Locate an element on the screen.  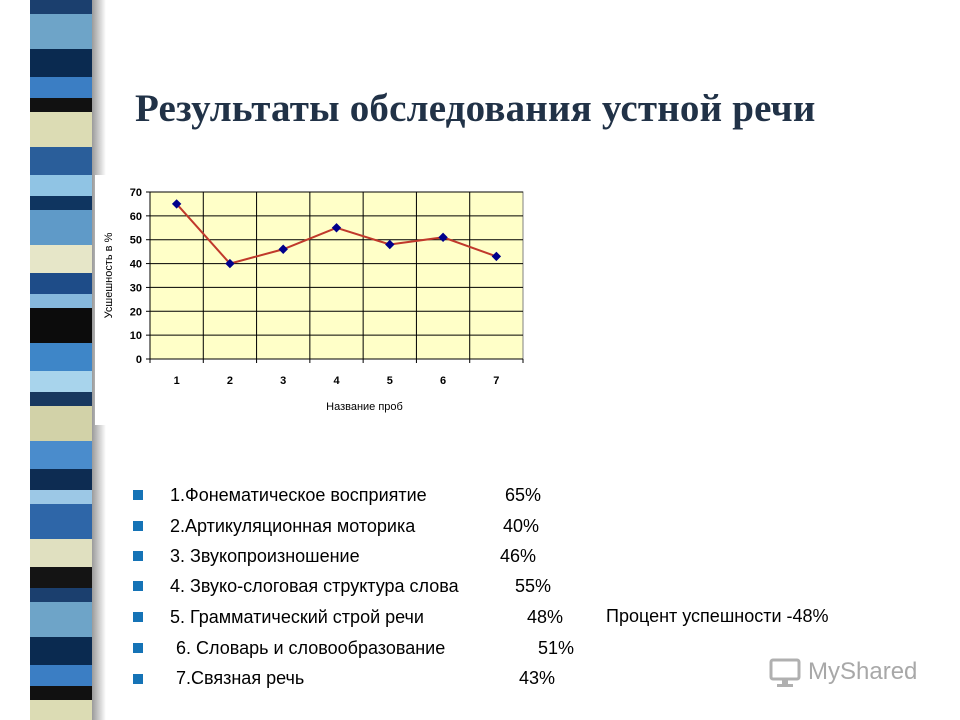
x-tick-label: 7 is located at coordinates (496, 381).